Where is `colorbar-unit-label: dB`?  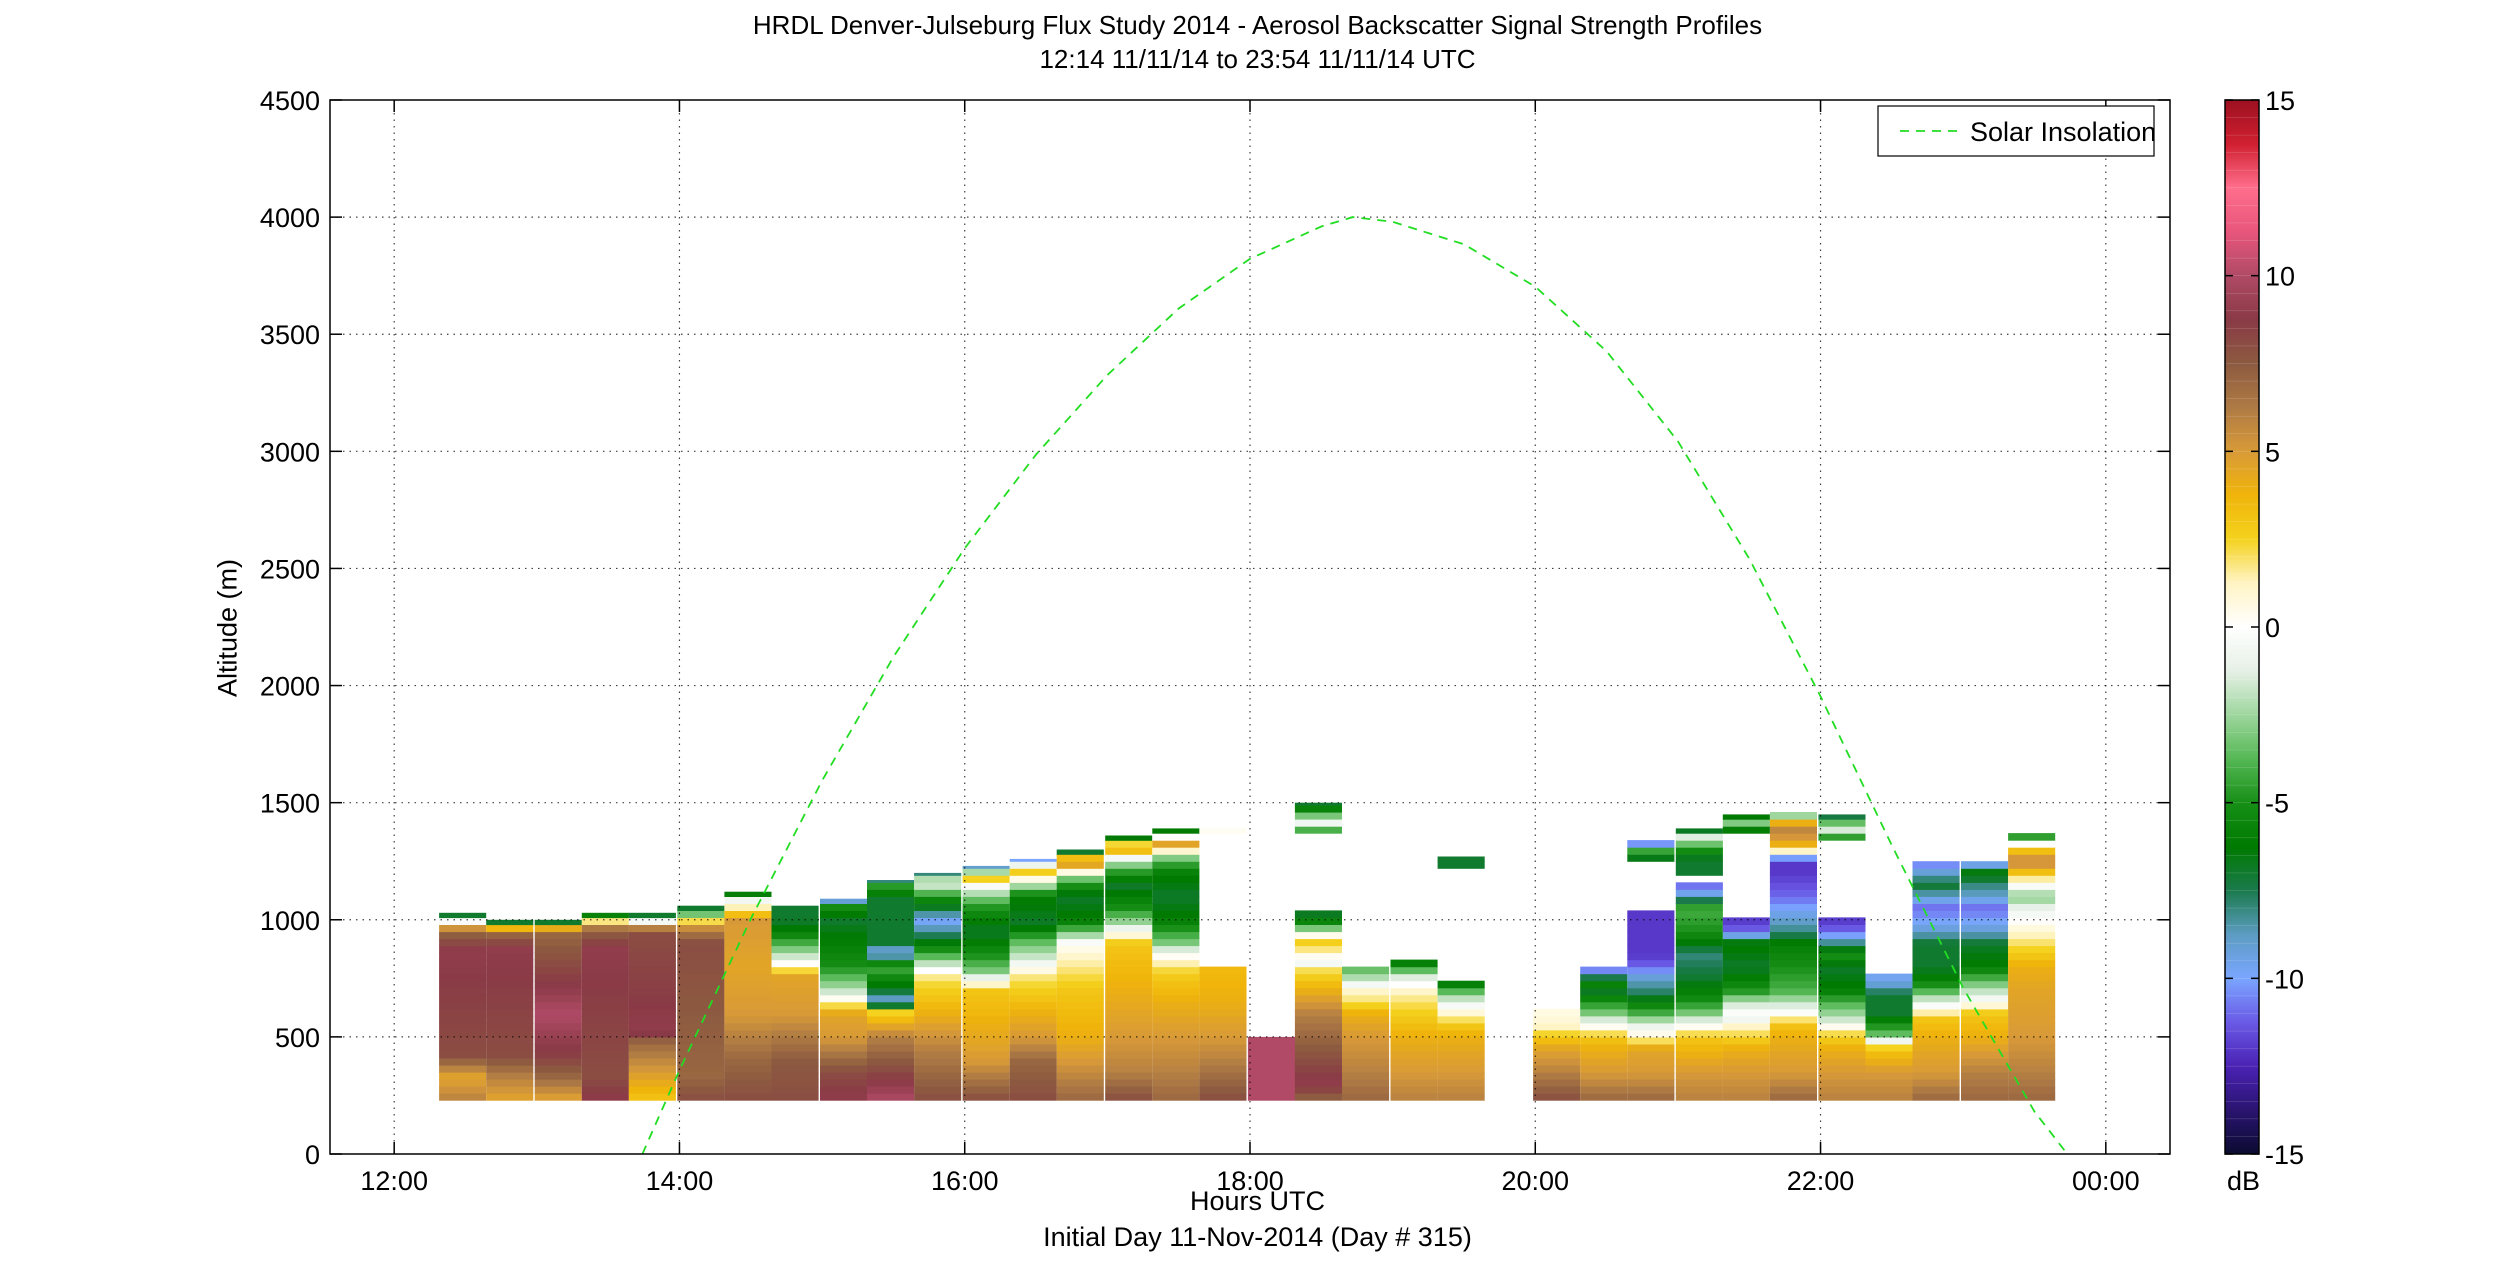
colorbar-unit-label: dB is located at coordinates (2243, 1181).